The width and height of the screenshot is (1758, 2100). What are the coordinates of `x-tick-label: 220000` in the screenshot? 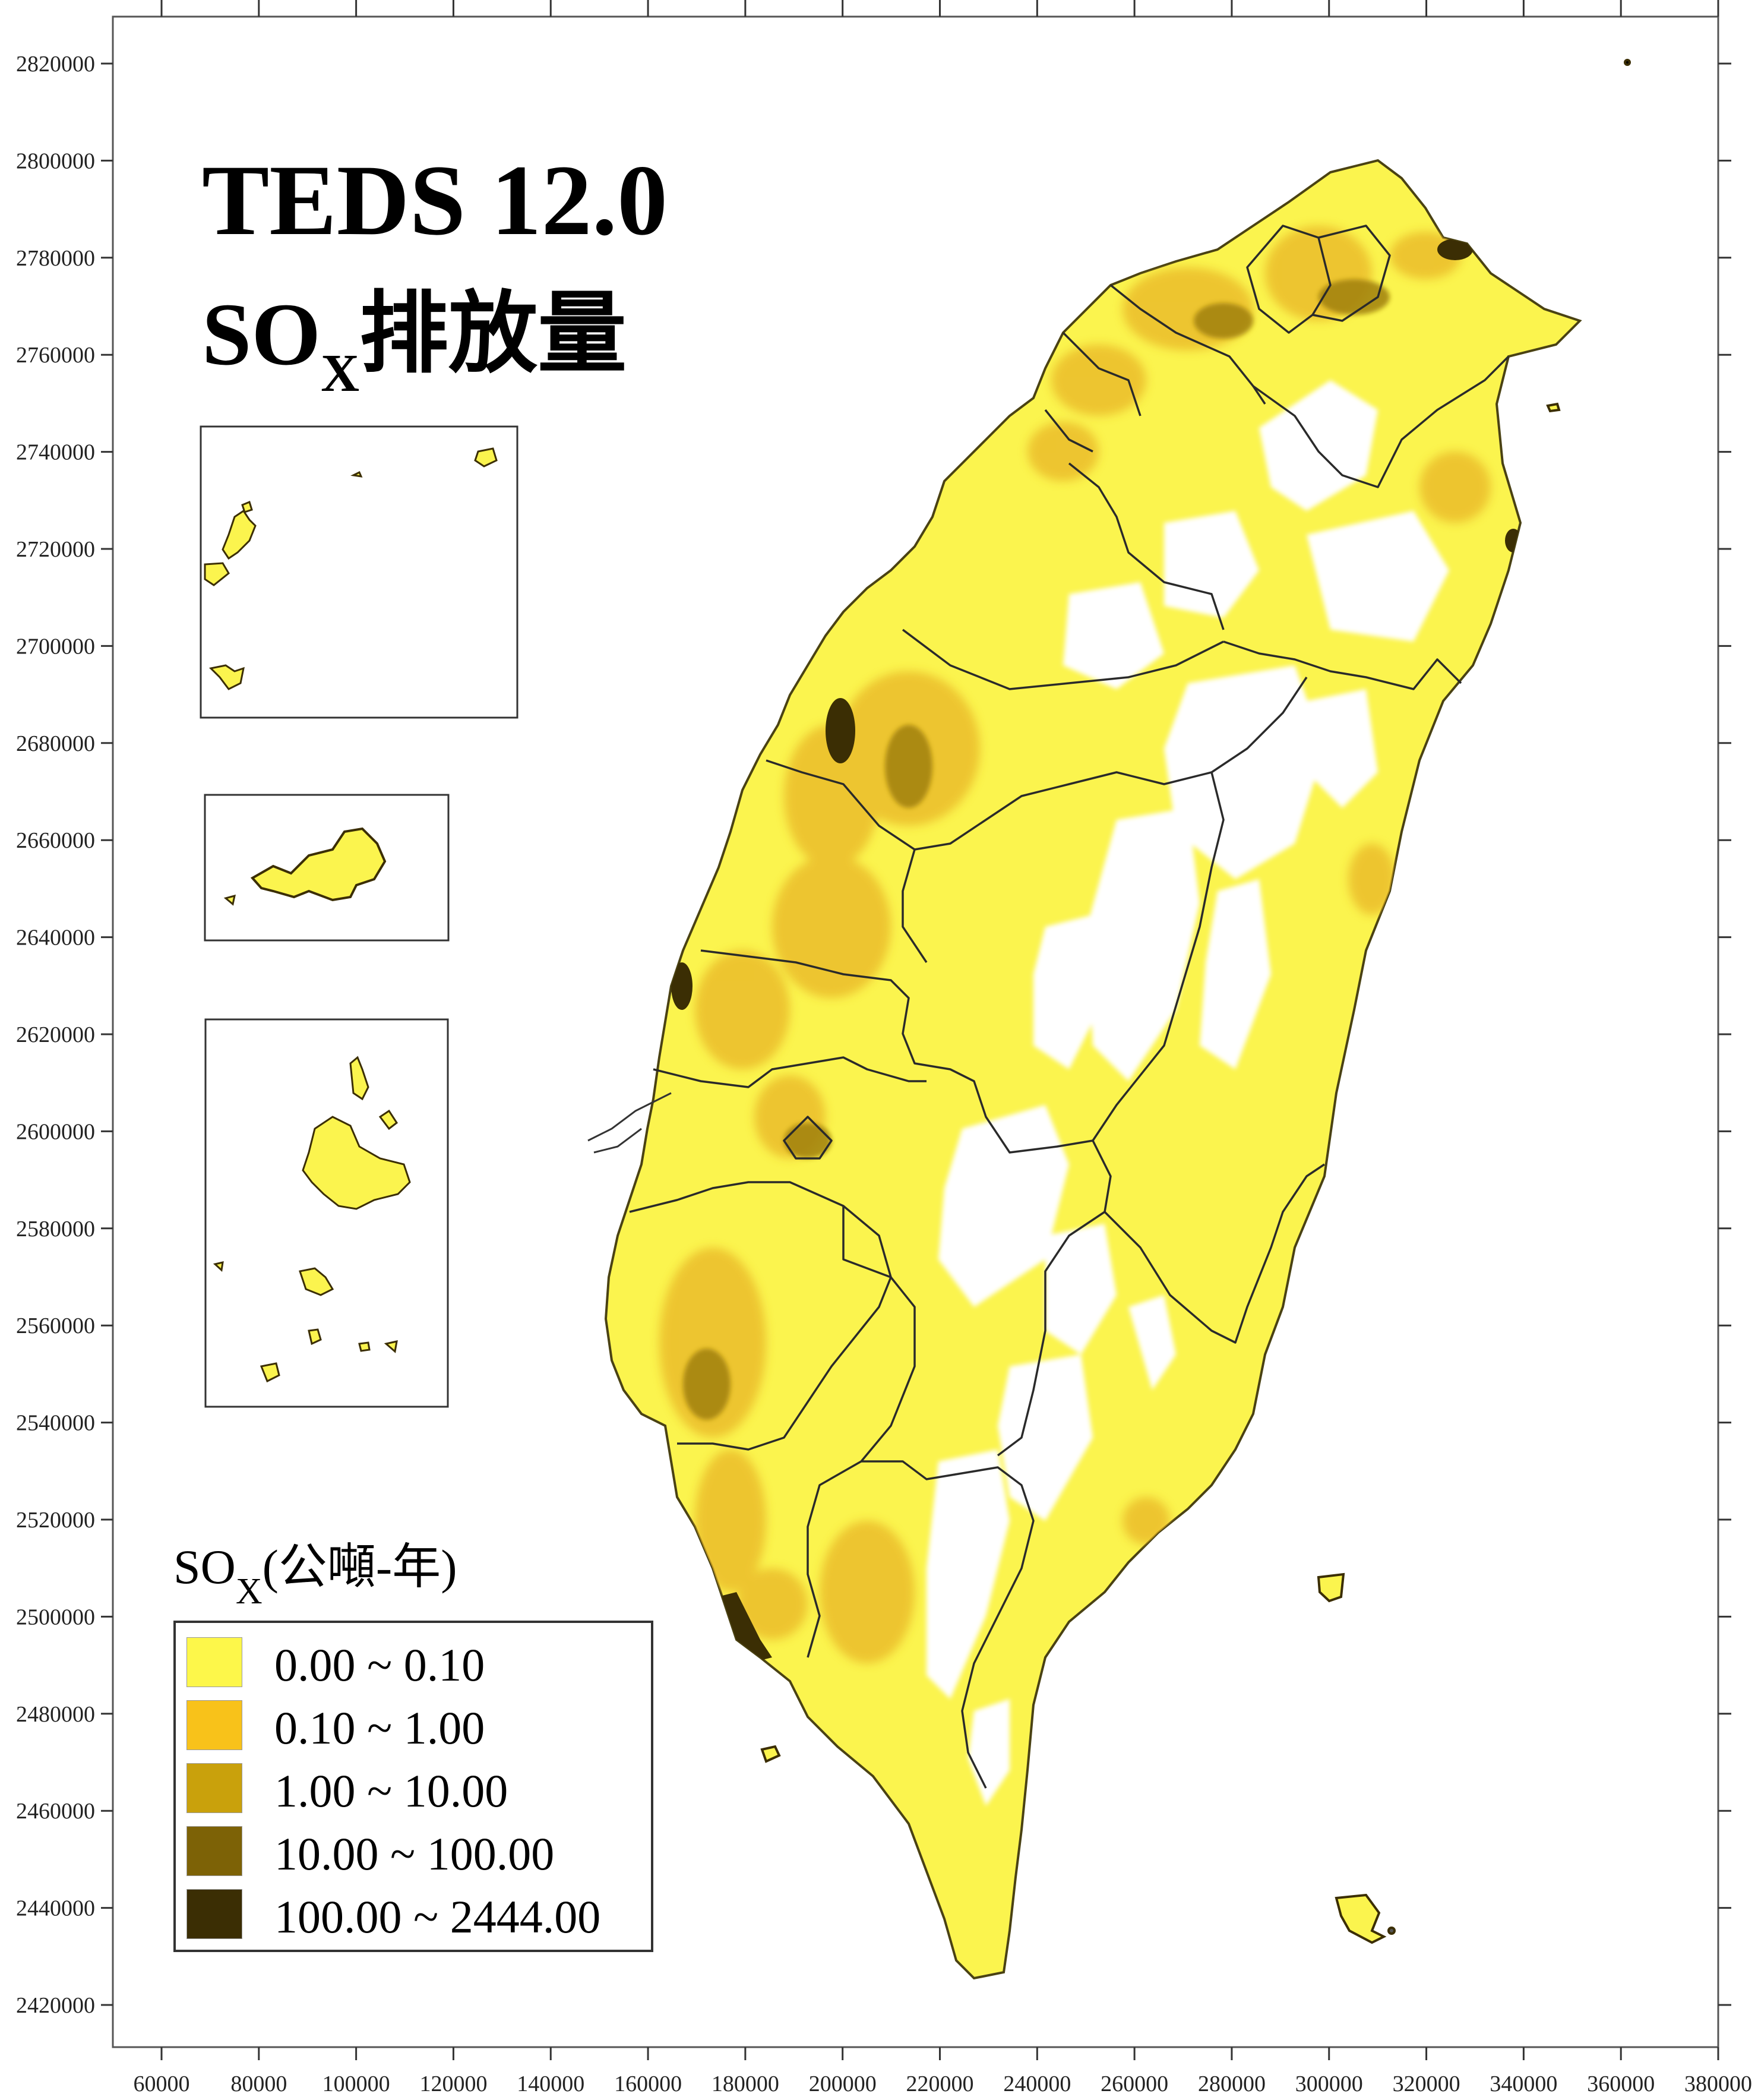 It's located at (940, 2083).